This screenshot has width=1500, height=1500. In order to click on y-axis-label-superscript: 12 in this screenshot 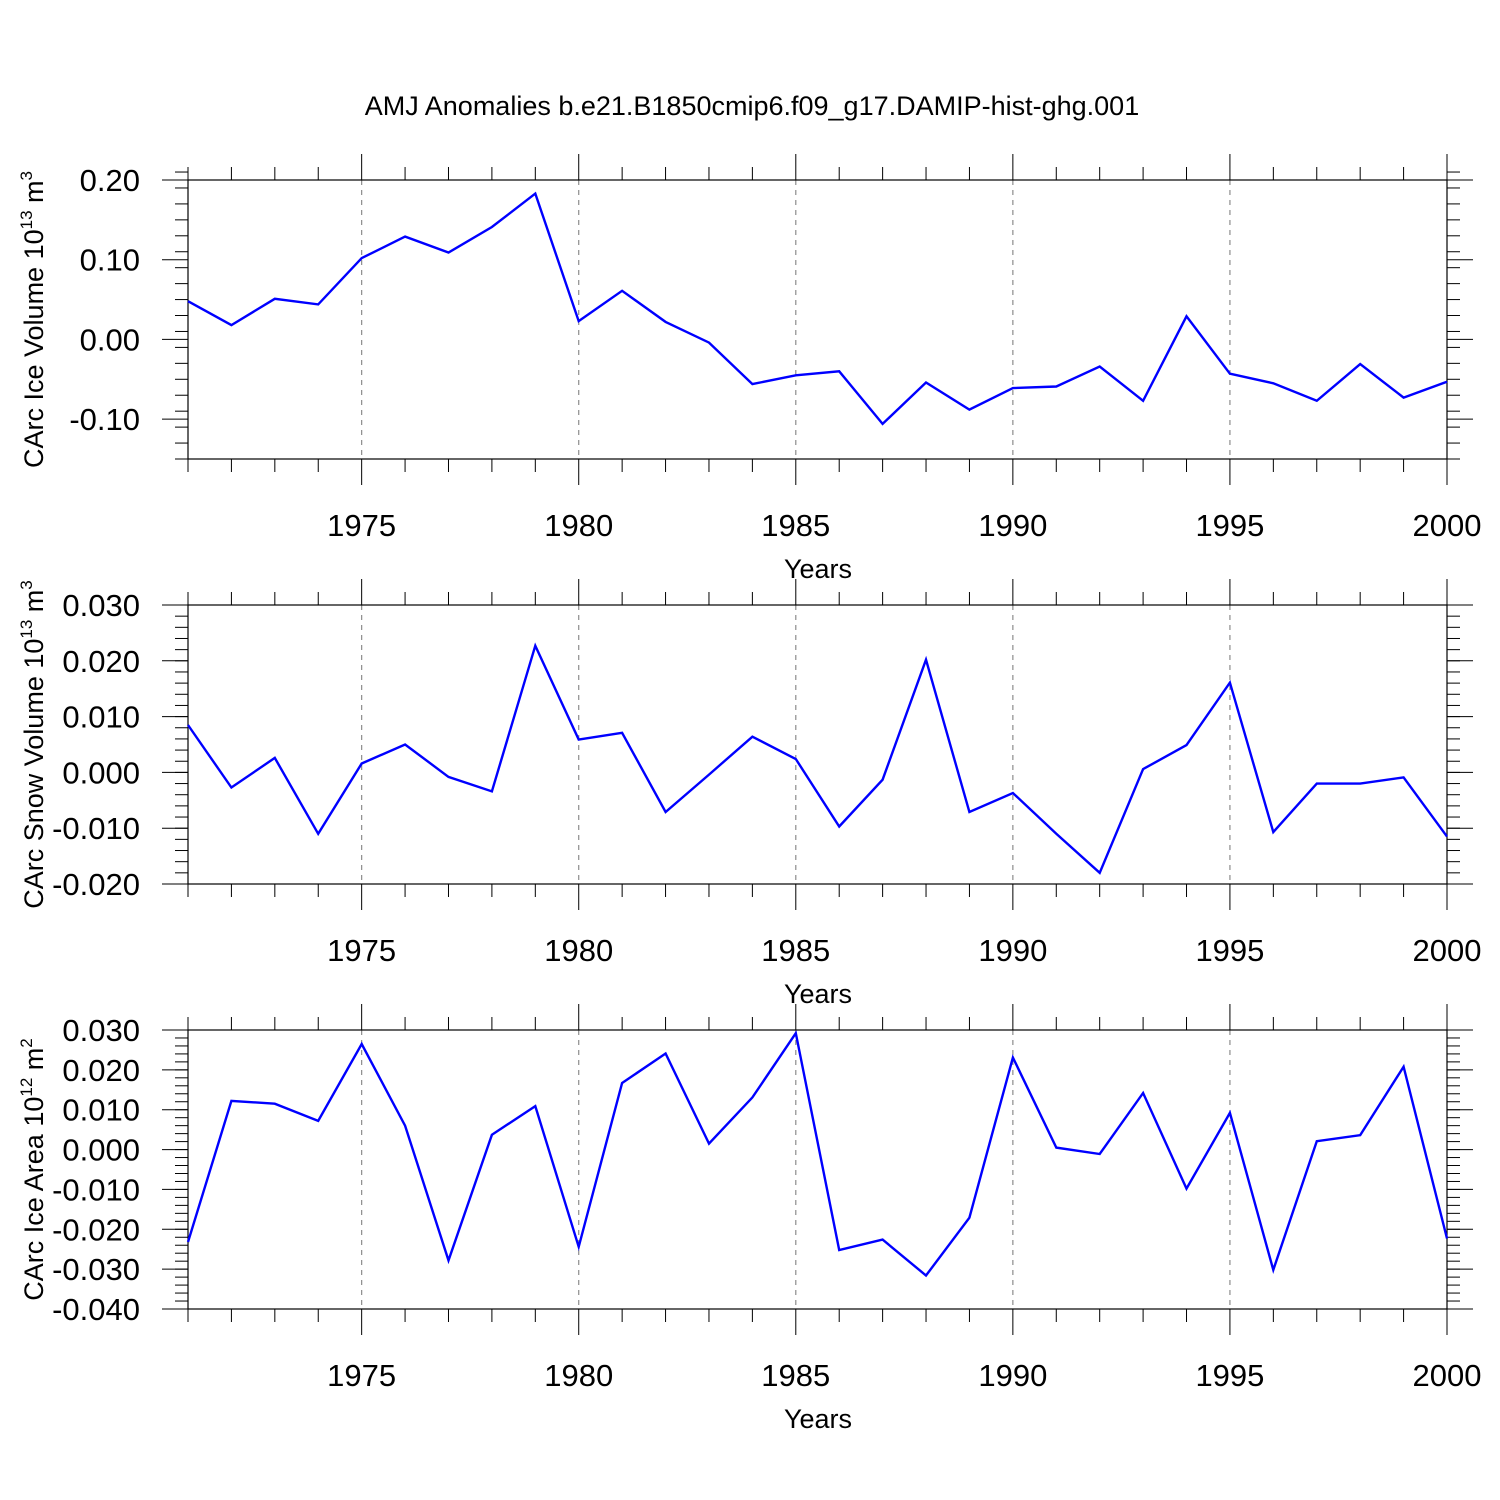, I will do `click(26, 1087)`.